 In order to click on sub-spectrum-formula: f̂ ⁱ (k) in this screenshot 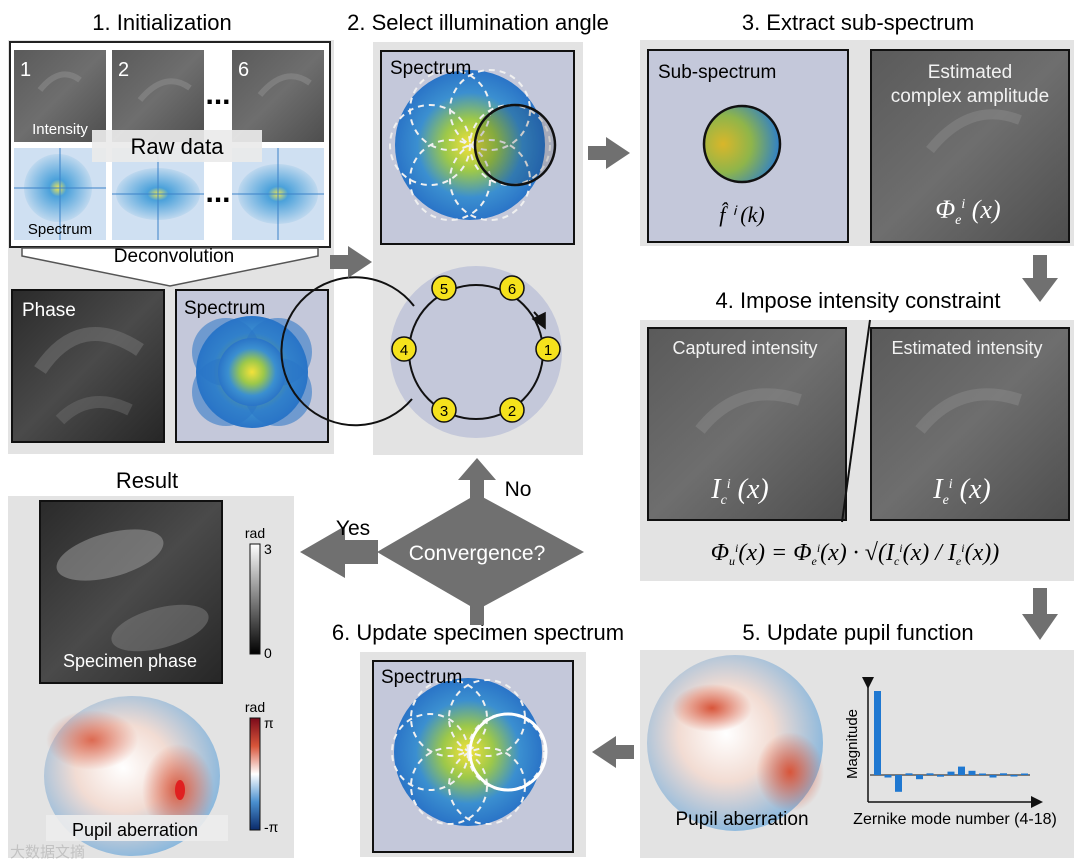, I will do `click(741, 214)`.